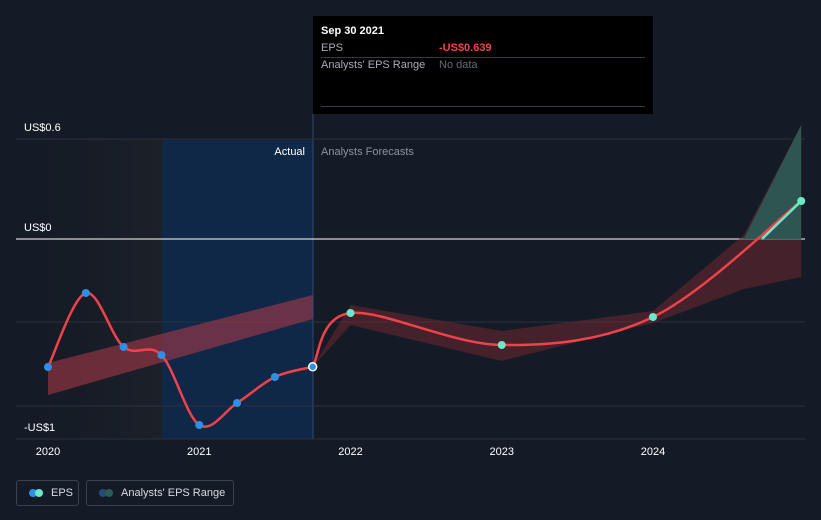  I want to click on selected-period-highlight, so click(237, 289).